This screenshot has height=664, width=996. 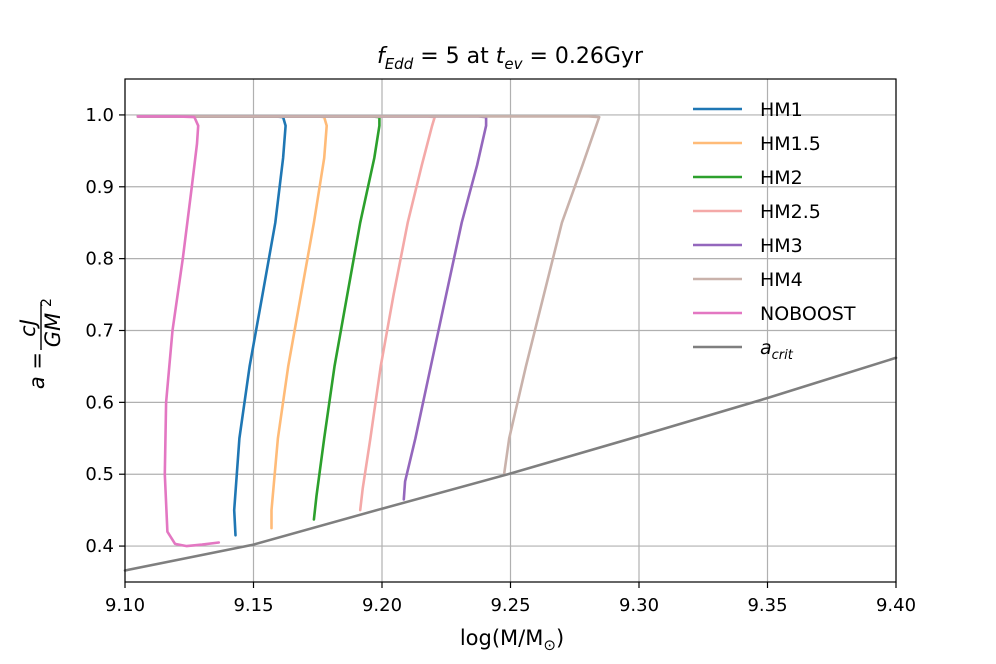 What do you see at coordinates (777, 350) in the screenshot?
I see `legend-label-a-crit: acrit` at bounding box center [777, 350].